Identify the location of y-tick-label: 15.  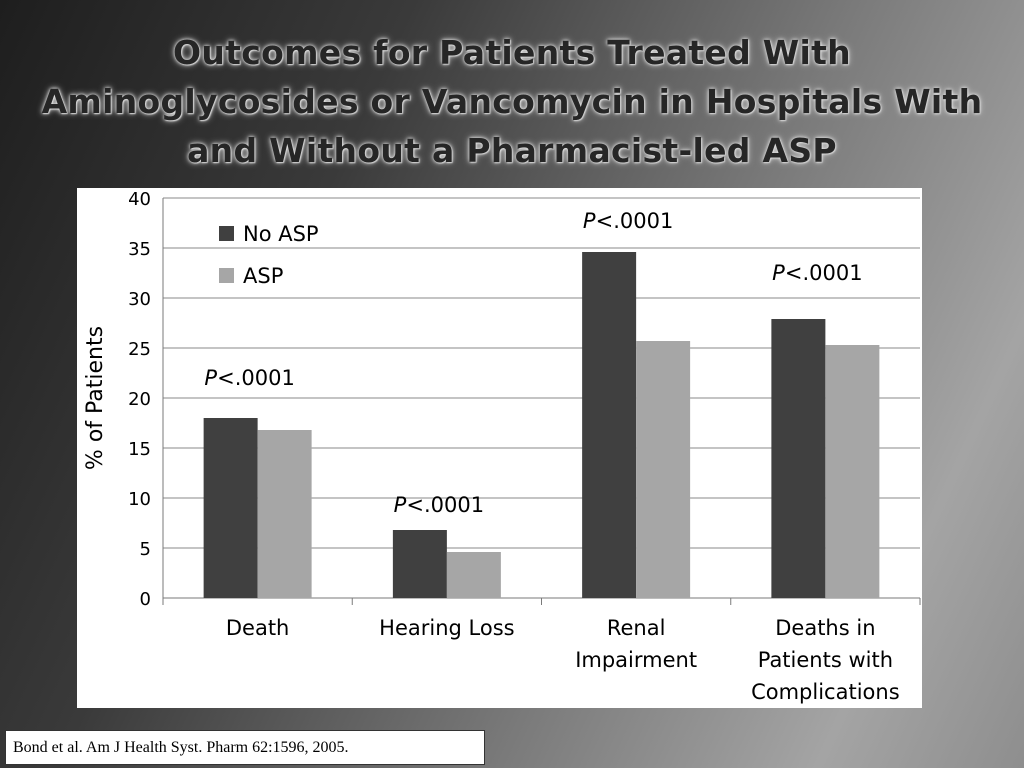
(139, 449).